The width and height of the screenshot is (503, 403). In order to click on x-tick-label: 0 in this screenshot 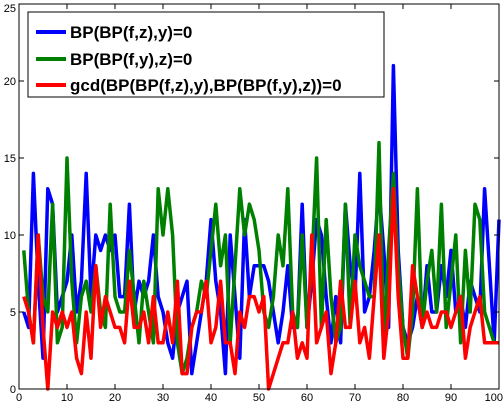, I will do `click(19, 397)`.